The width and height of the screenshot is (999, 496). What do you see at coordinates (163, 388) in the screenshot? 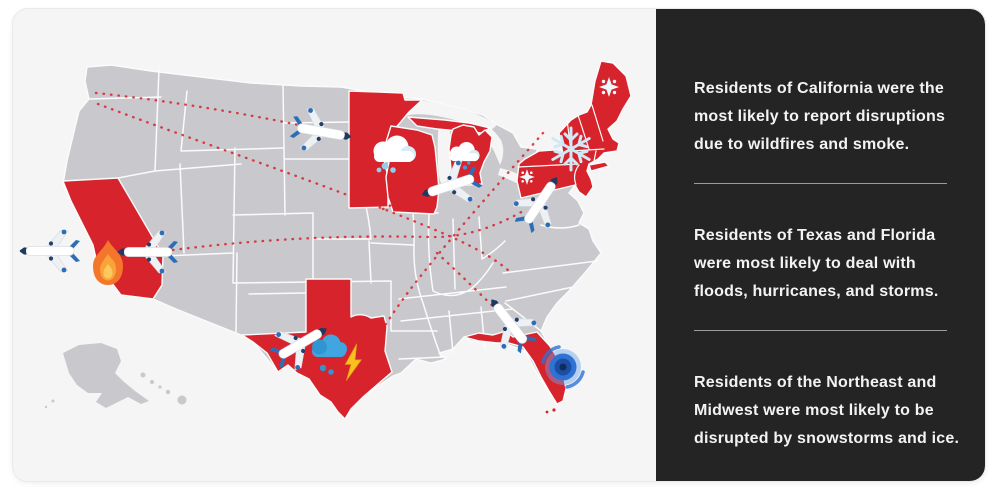
I see `state-hawaii` at bounding box center [163, 388].